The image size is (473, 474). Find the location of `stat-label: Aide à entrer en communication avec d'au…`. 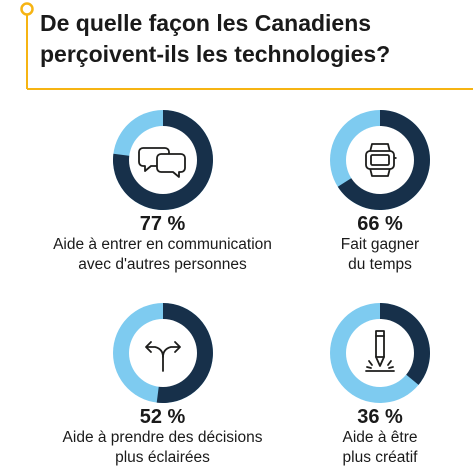

stat-label: Aide à entrer en communication avec d'au… is located at coordinates (162, 255).